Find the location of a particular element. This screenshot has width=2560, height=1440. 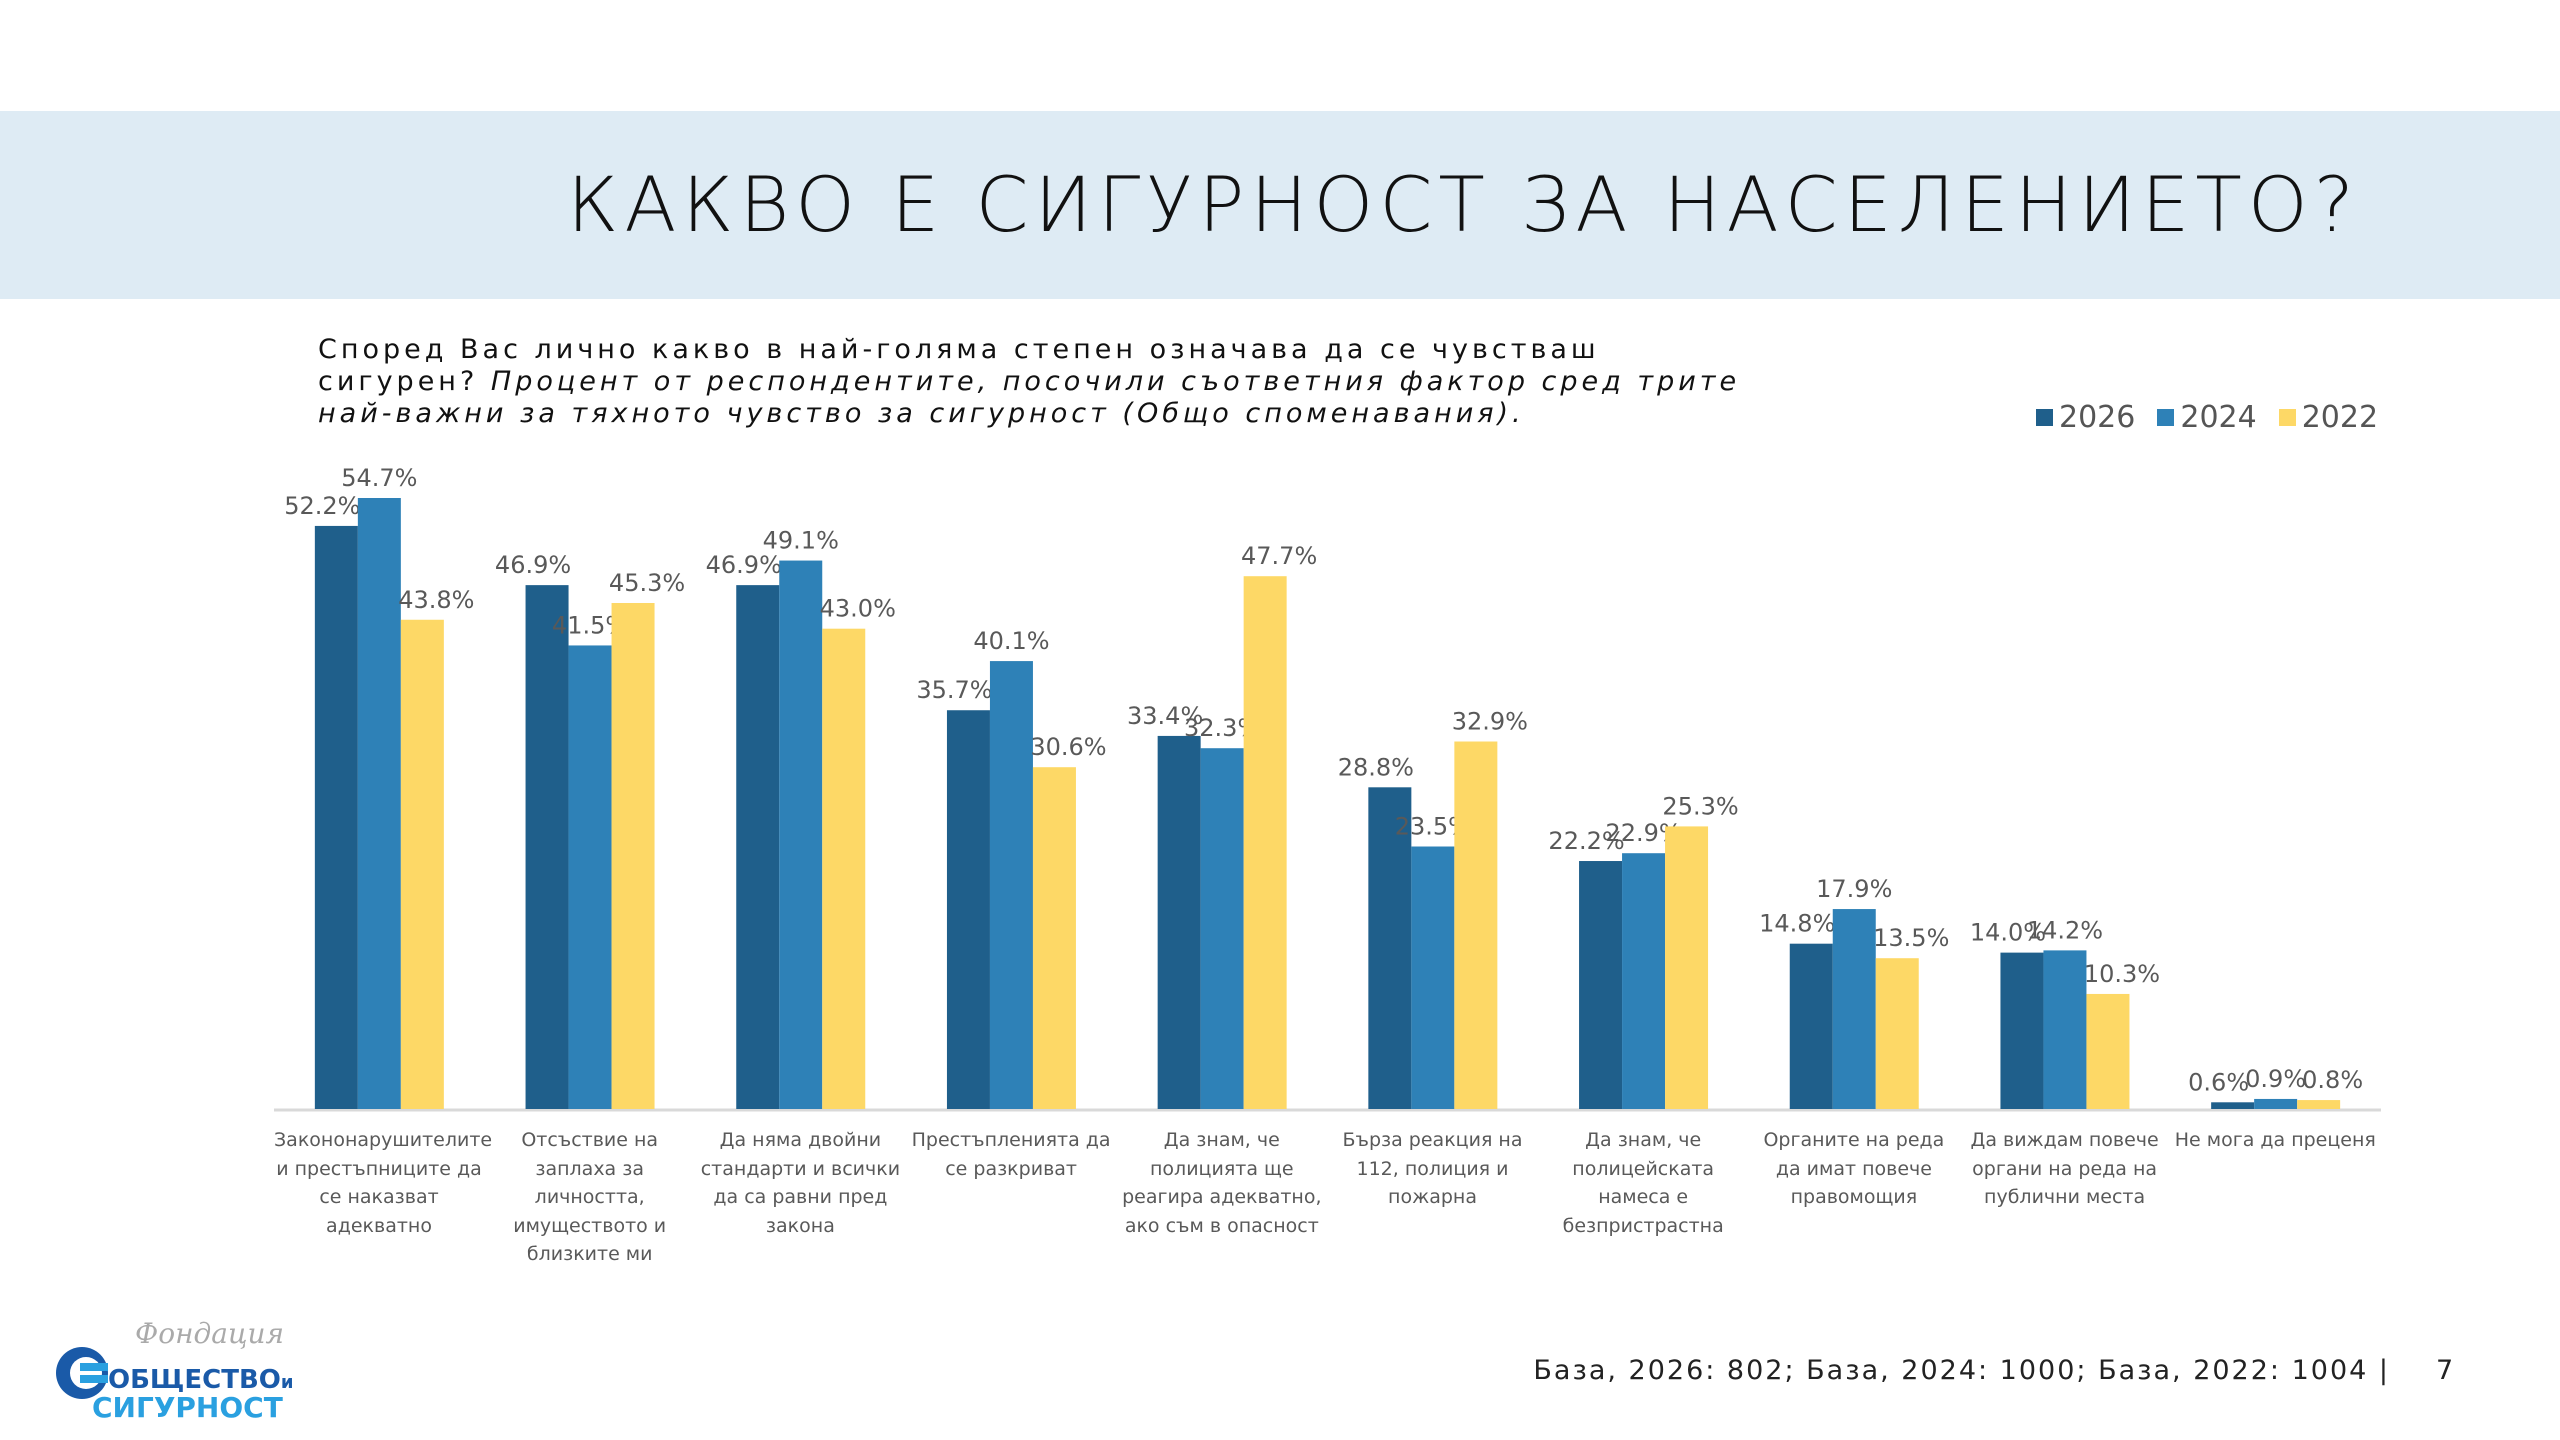

category-label: Бърза реакция на 112, полиция и пожарна is located at coordinates (1432, 1168).